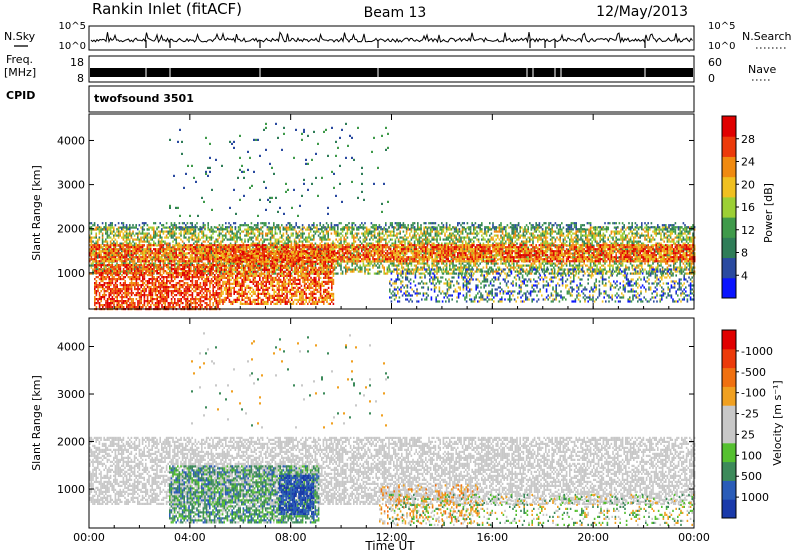  Describe the element at coordinates (711, 78) in the screenshot. I see `nave-tick-bottom: 0` at that location.